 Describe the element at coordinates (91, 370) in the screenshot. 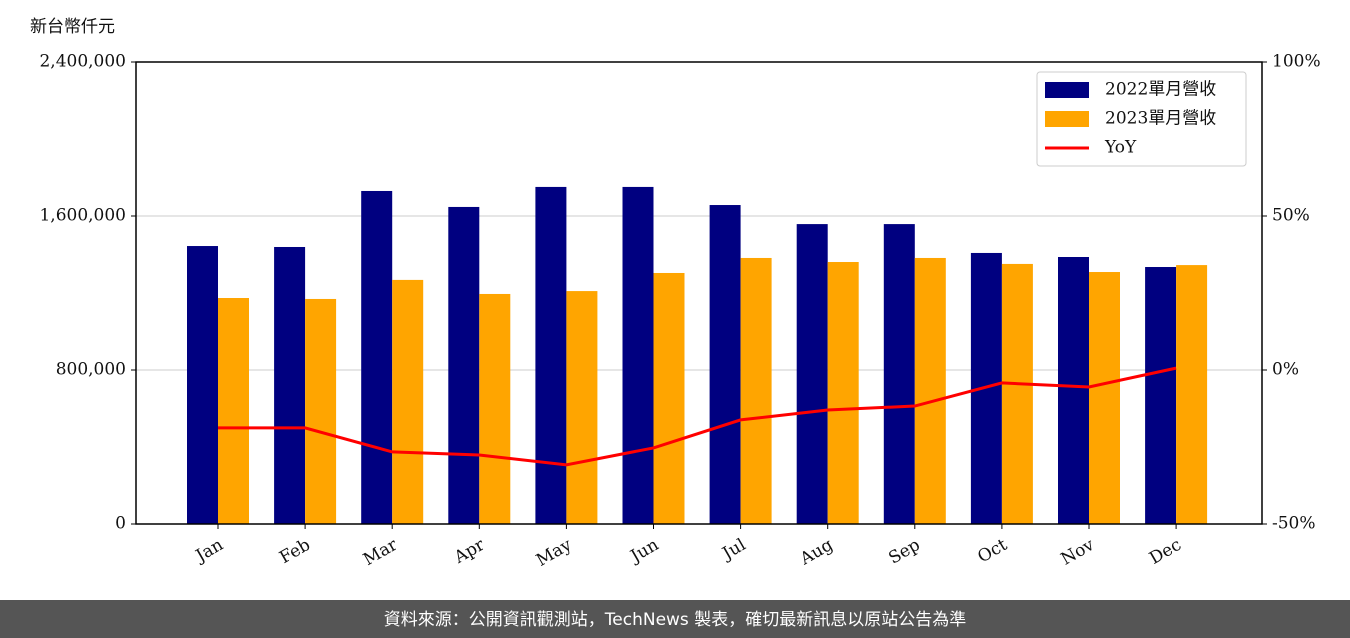

I see `y-tick-label: 800,000` at that location.